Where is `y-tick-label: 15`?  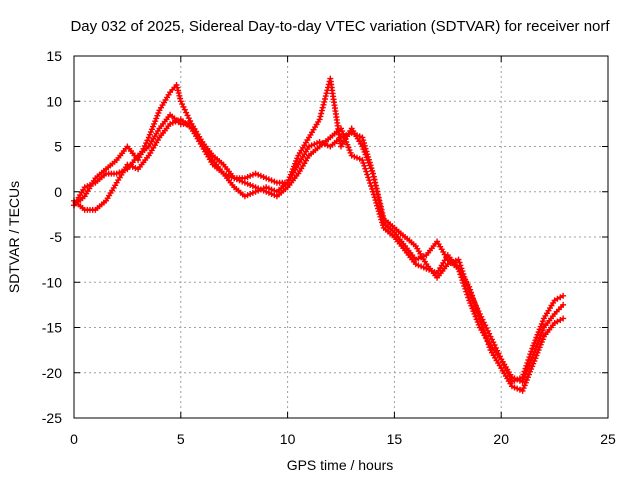
y-tick-label: 15 is located at coordinates (54, 56).